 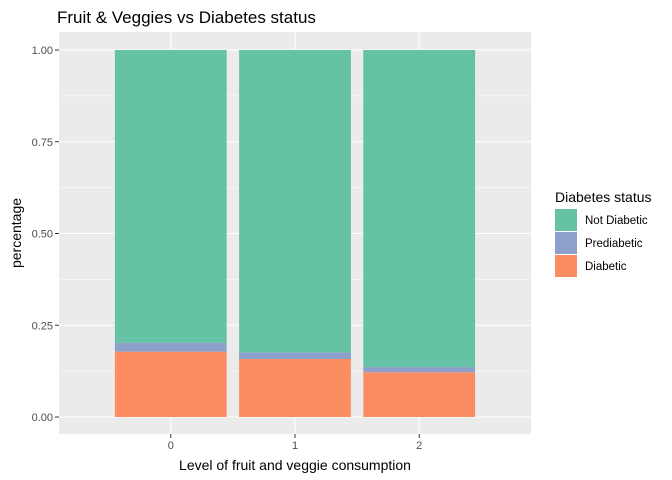 What do you see at coordinates (186, 17) in the screenshot?
I see `chart-title: Fruit & Veggies vs Diabetes status` at bounding box center [186, 17].